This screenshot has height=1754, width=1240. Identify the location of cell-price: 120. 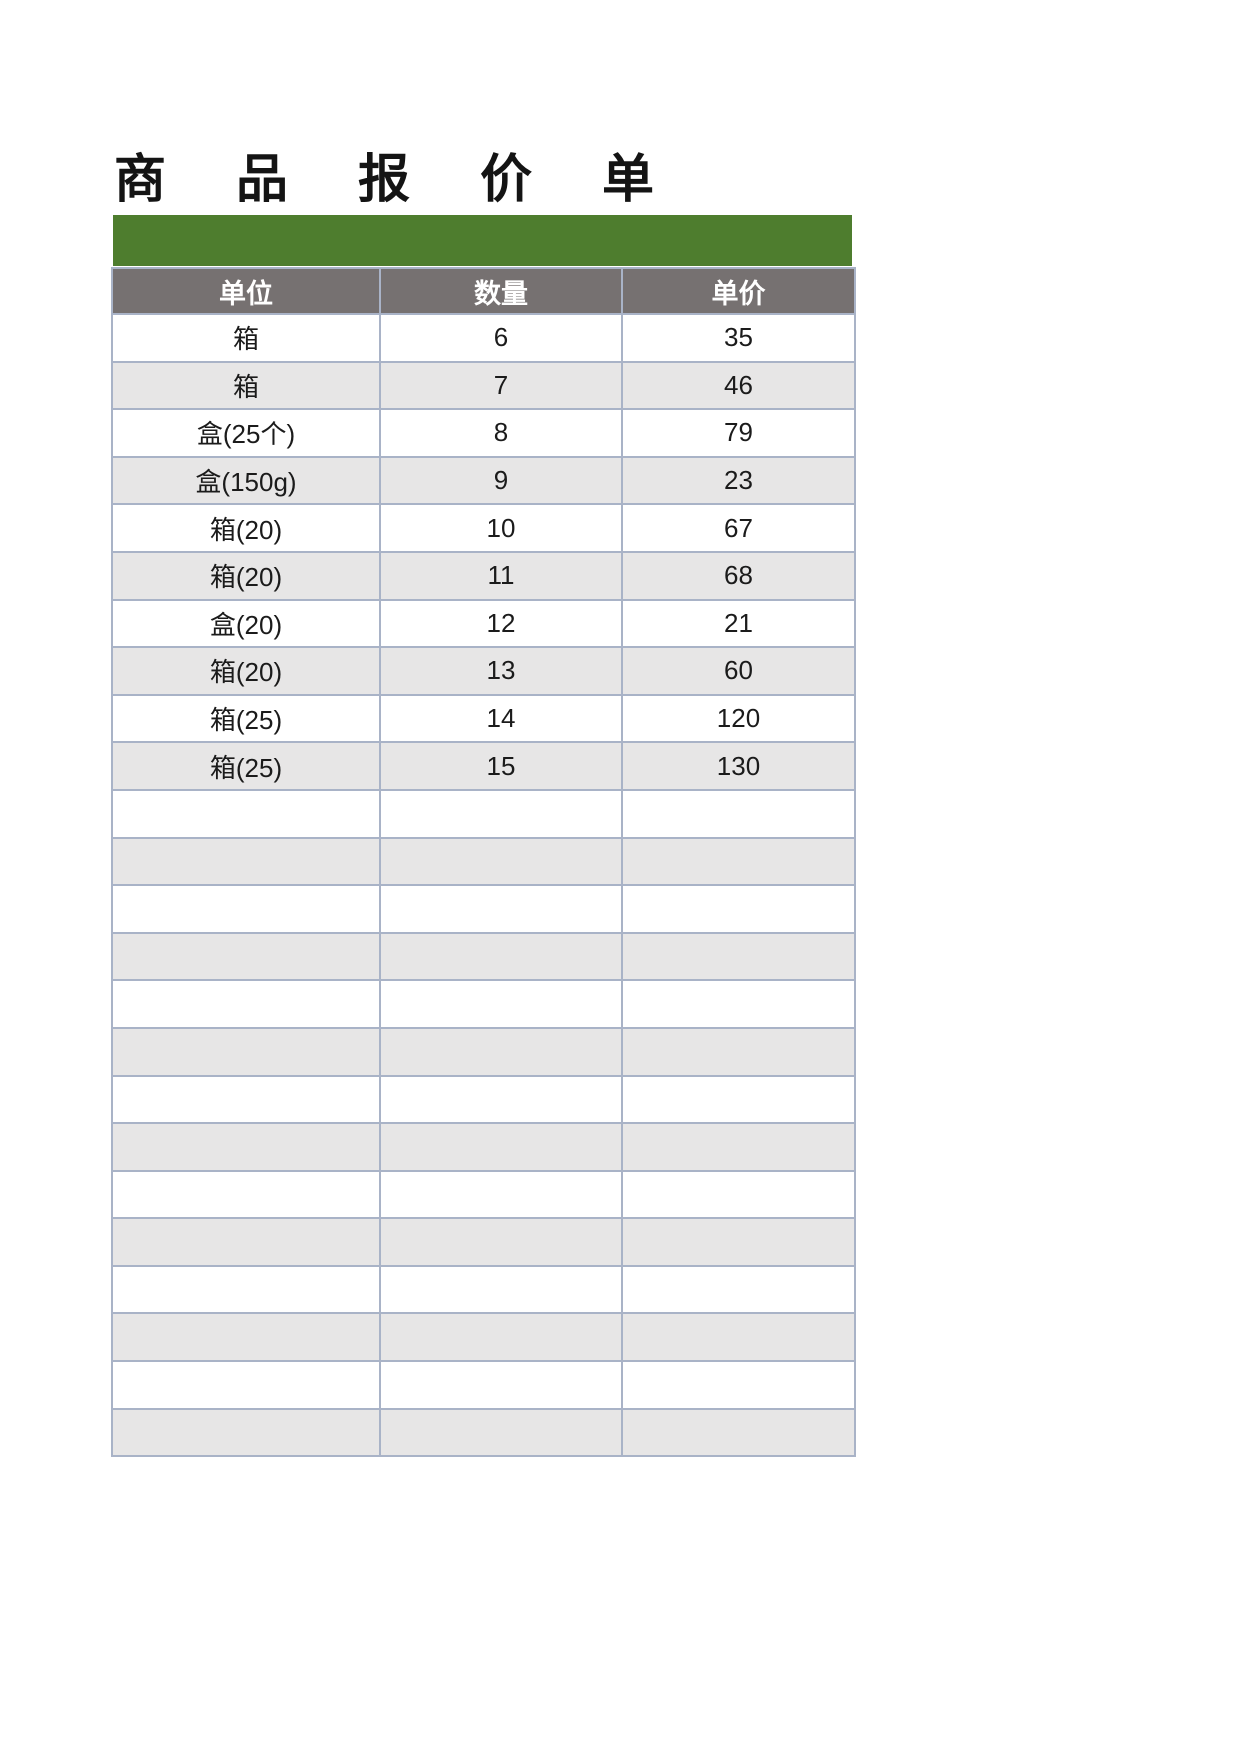
(738, 718).